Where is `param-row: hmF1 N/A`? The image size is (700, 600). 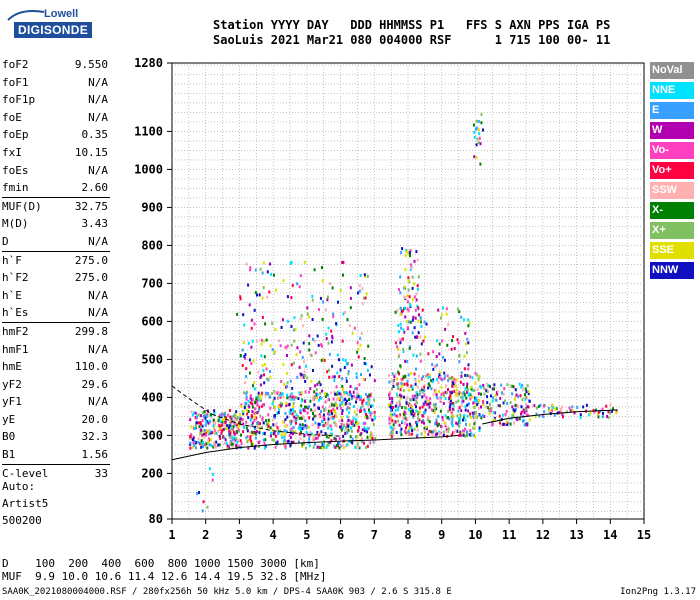
param-row: hmF1 N/A is located at coordinates (56, 350).